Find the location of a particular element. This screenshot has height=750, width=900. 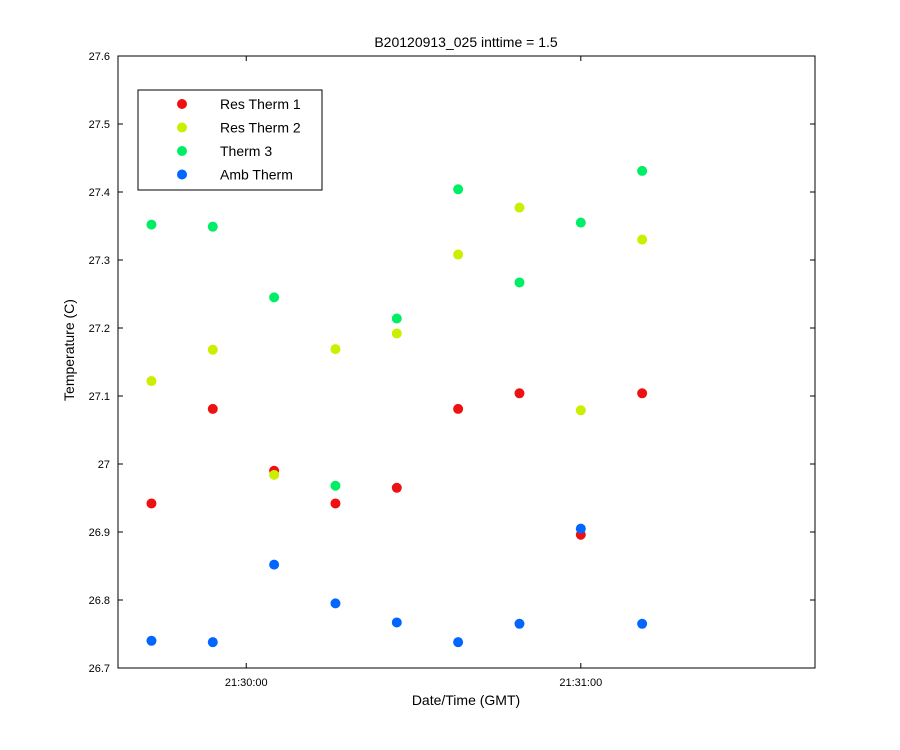

y-tick-label: 27.2 is located at coordinates (99, 329).